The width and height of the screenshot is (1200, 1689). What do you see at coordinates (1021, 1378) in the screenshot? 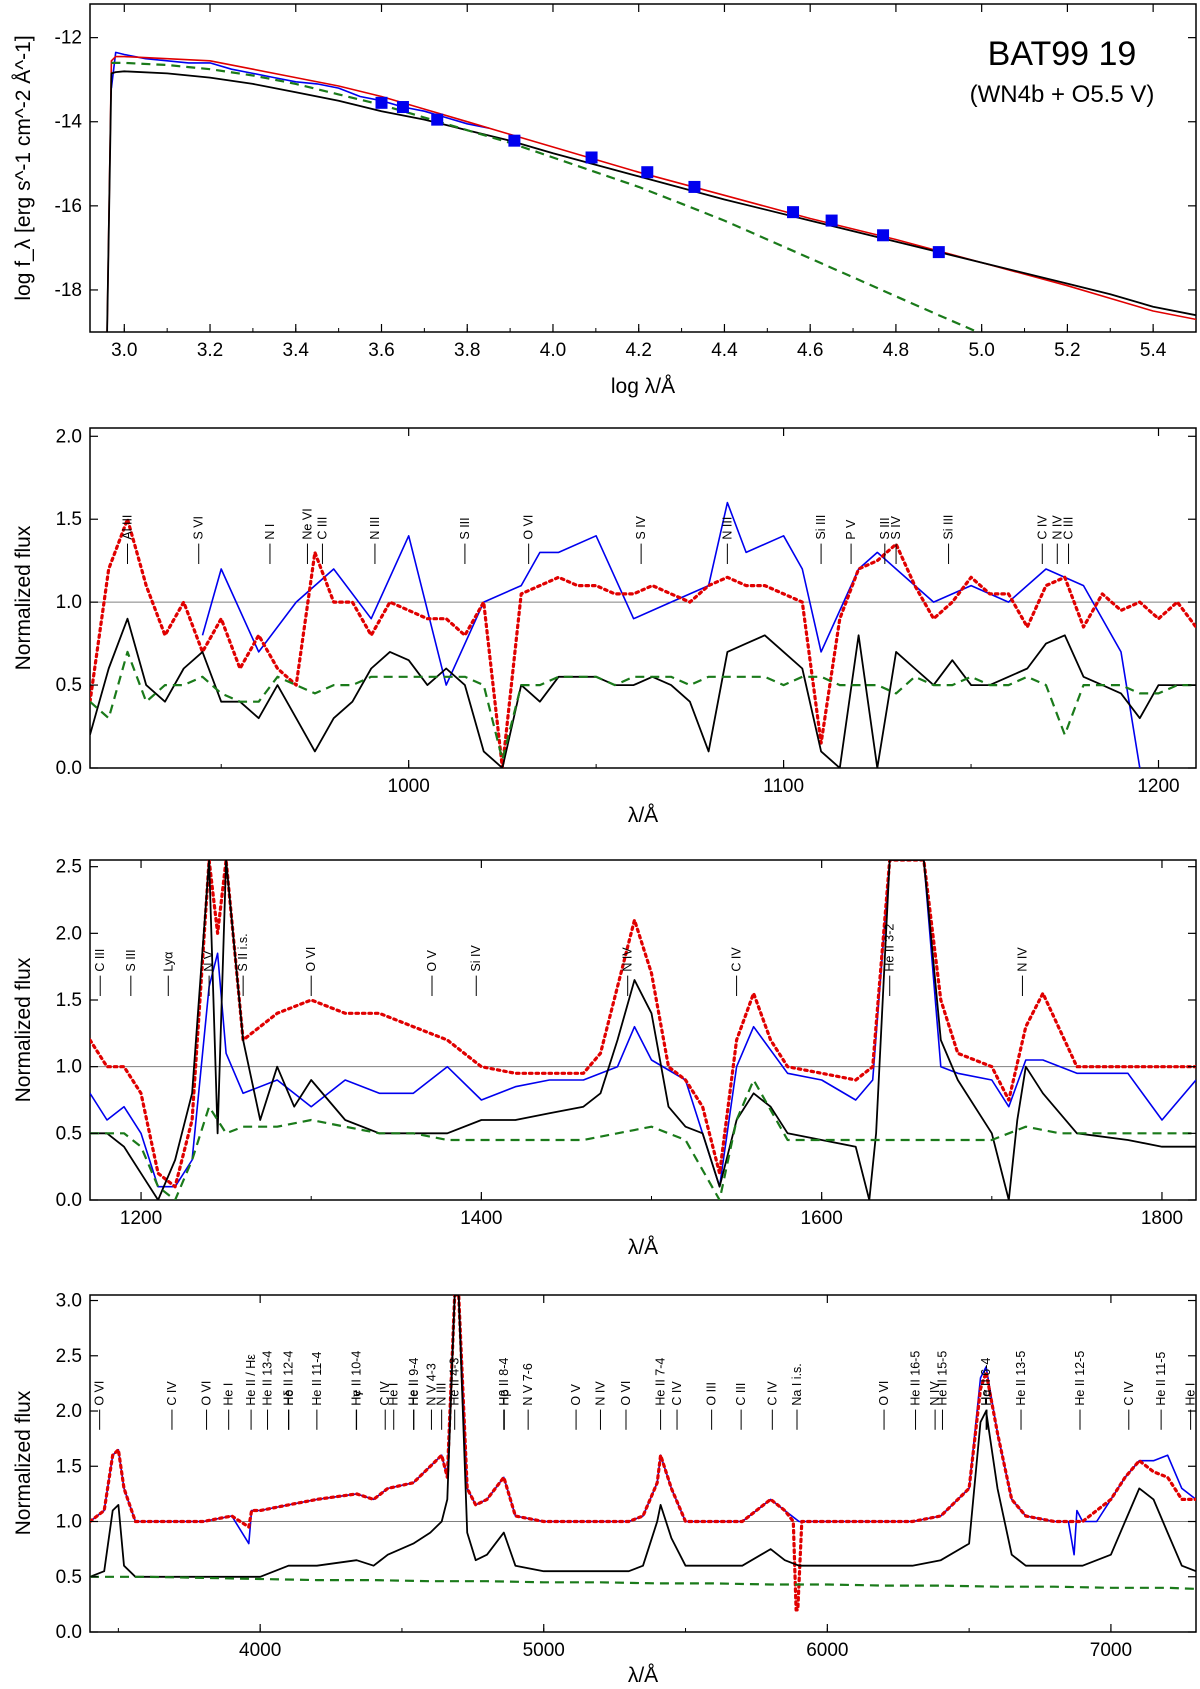
I see `line-id-label: He II 13-5` at bounding box center [1021, 1378].